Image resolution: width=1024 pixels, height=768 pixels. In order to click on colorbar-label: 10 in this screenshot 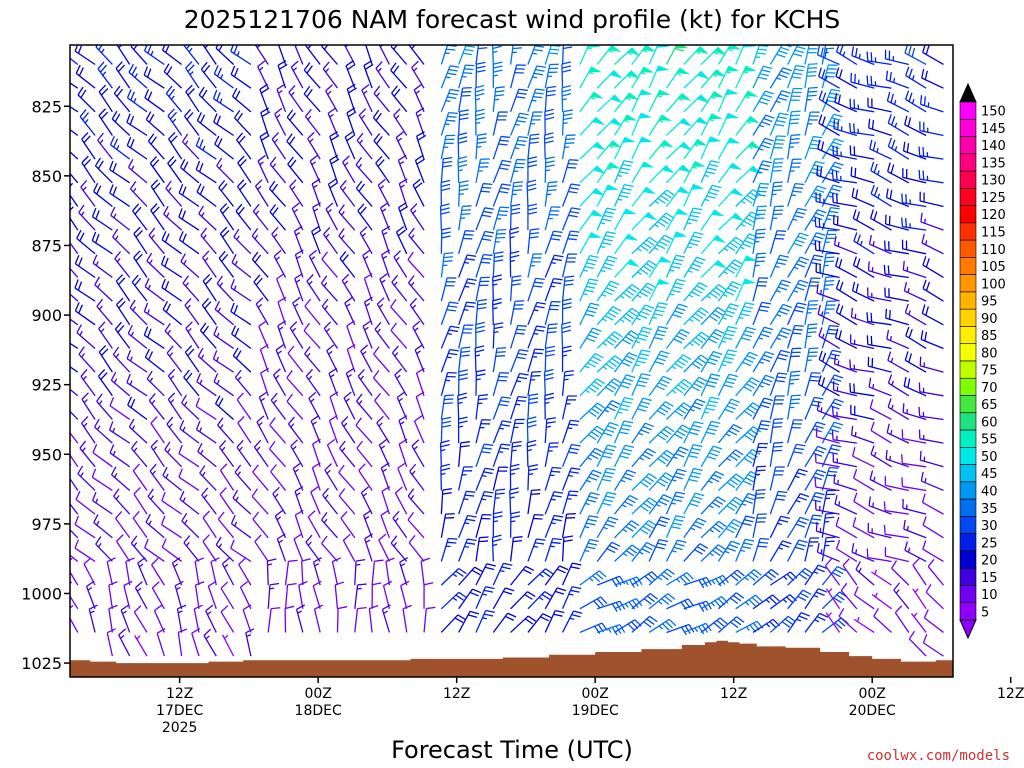, I will do `click(989, 595)`.